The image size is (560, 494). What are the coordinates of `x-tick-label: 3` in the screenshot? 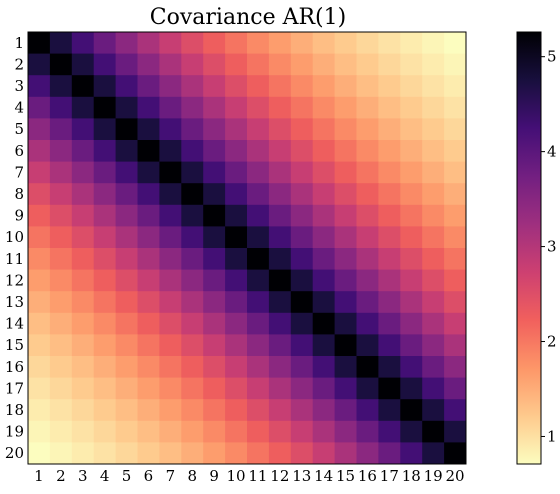 It's located at (83, 476).